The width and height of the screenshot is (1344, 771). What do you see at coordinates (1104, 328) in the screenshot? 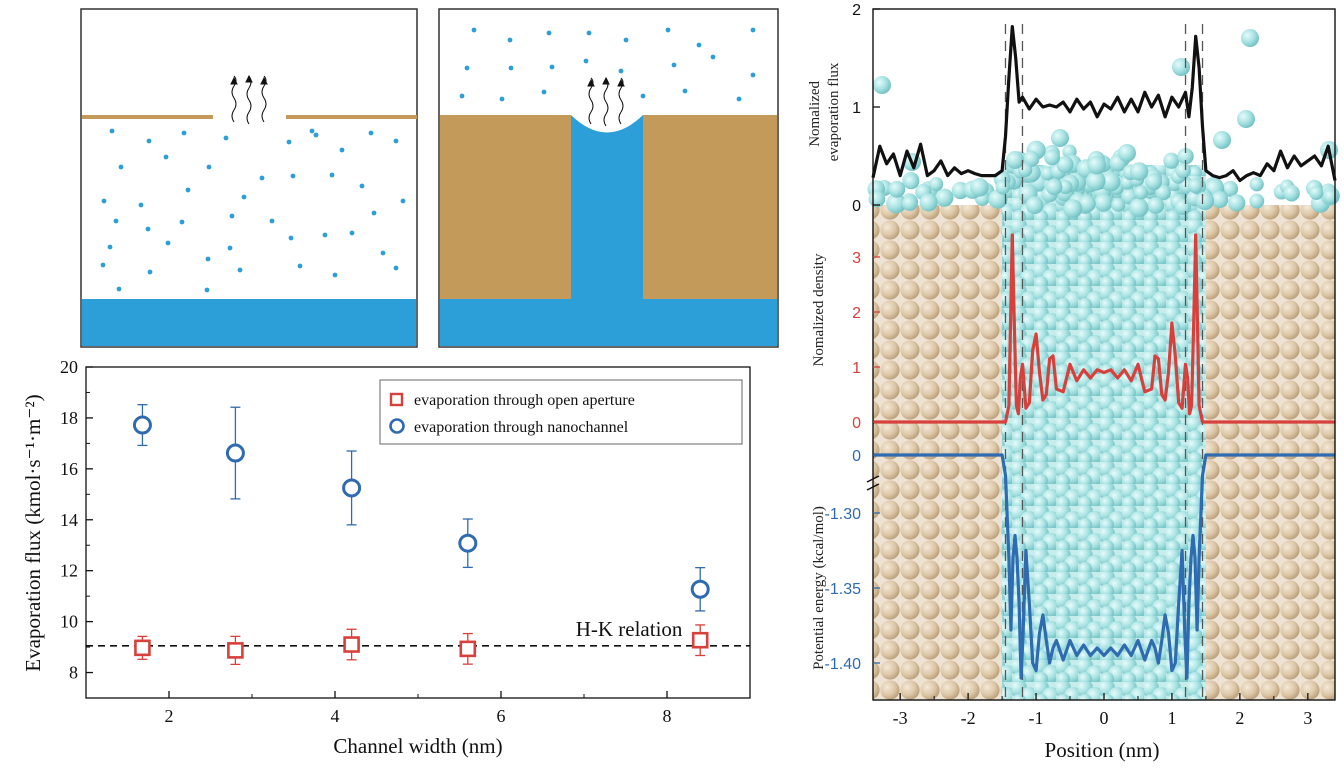
I see `density-curve` at bounding box center [1104, 328].